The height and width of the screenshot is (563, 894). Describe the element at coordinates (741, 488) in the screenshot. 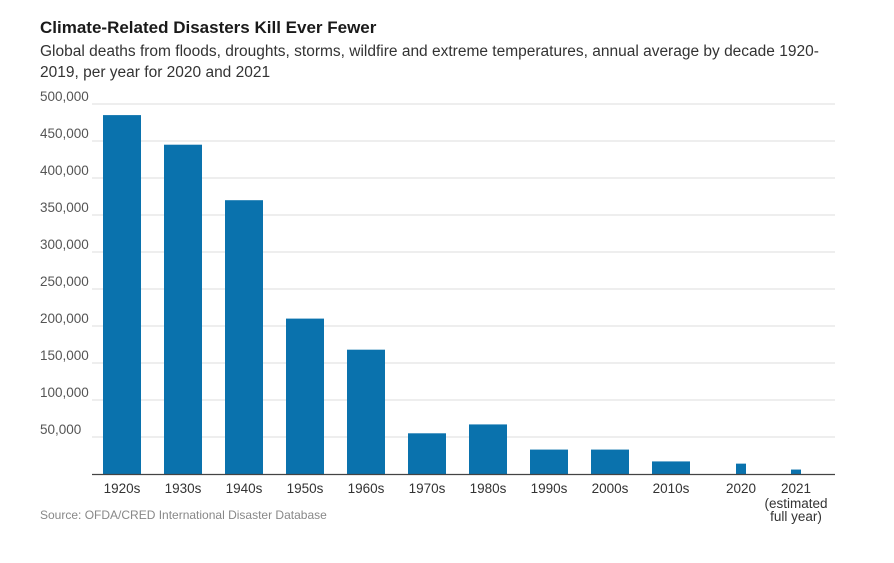

I see `x-tick-label: 2020` at that location.